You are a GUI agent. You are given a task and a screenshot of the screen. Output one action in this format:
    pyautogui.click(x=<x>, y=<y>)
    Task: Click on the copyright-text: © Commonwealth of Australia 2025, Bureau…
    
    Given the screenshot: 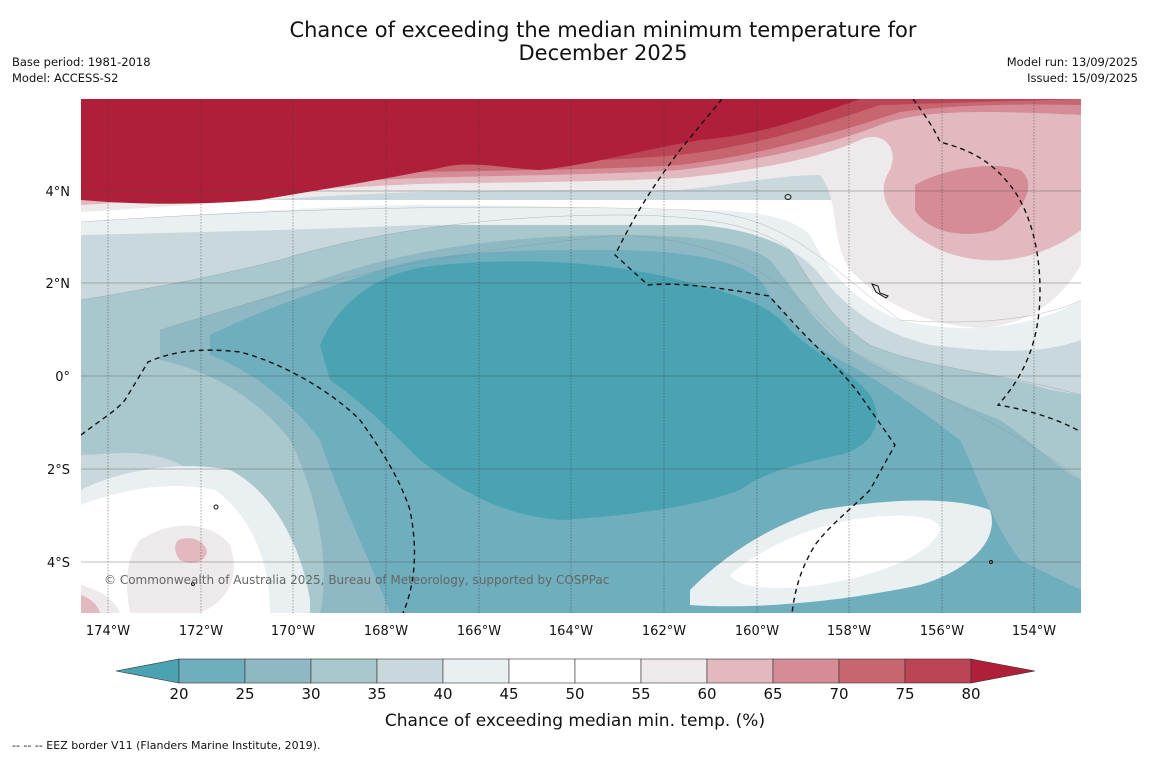 What is the action you would take?
    pyautogui.click(x=356, y=580)
    